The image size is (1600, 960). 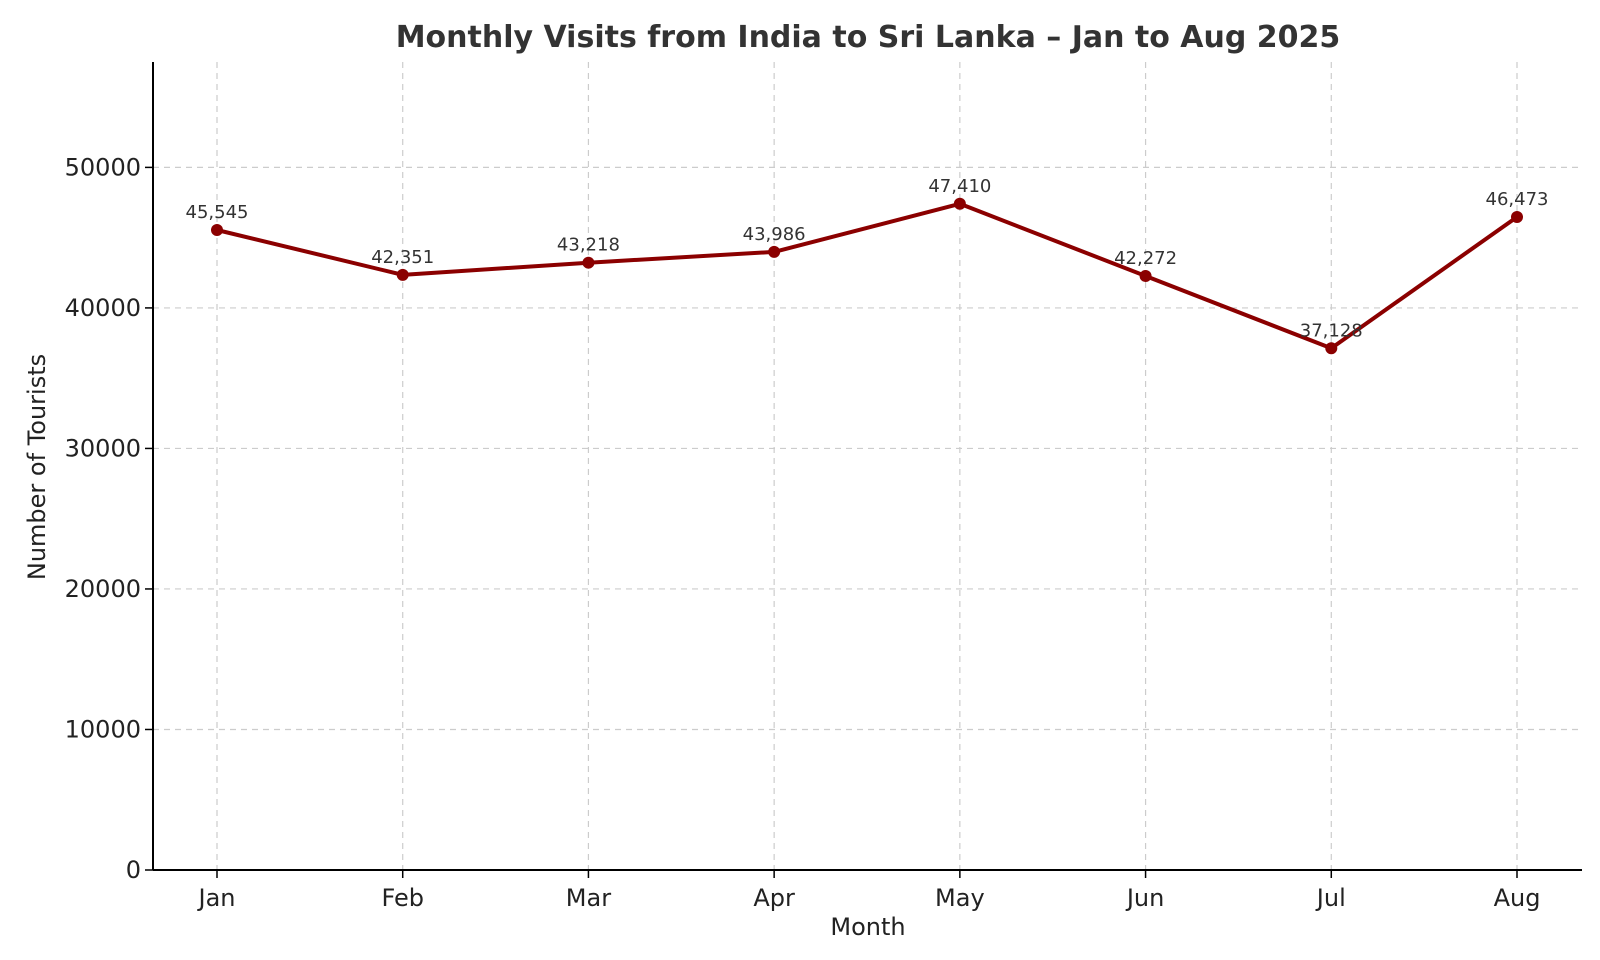 What do you see at coordinates (588, 262) in the screenshot?
I see `data-point-mar` at bounding box center [588, 262].